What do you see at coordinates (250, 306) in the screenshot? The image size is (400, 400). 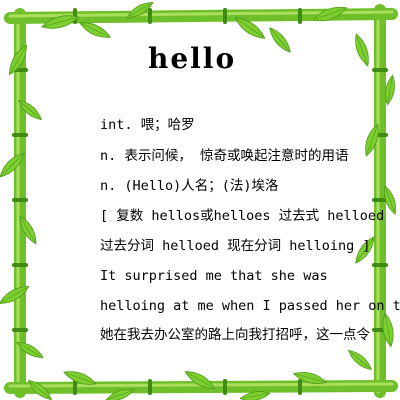 I see `example-english-line-2: helloing at me when I passed her on the` at bounding box center [250, 306].